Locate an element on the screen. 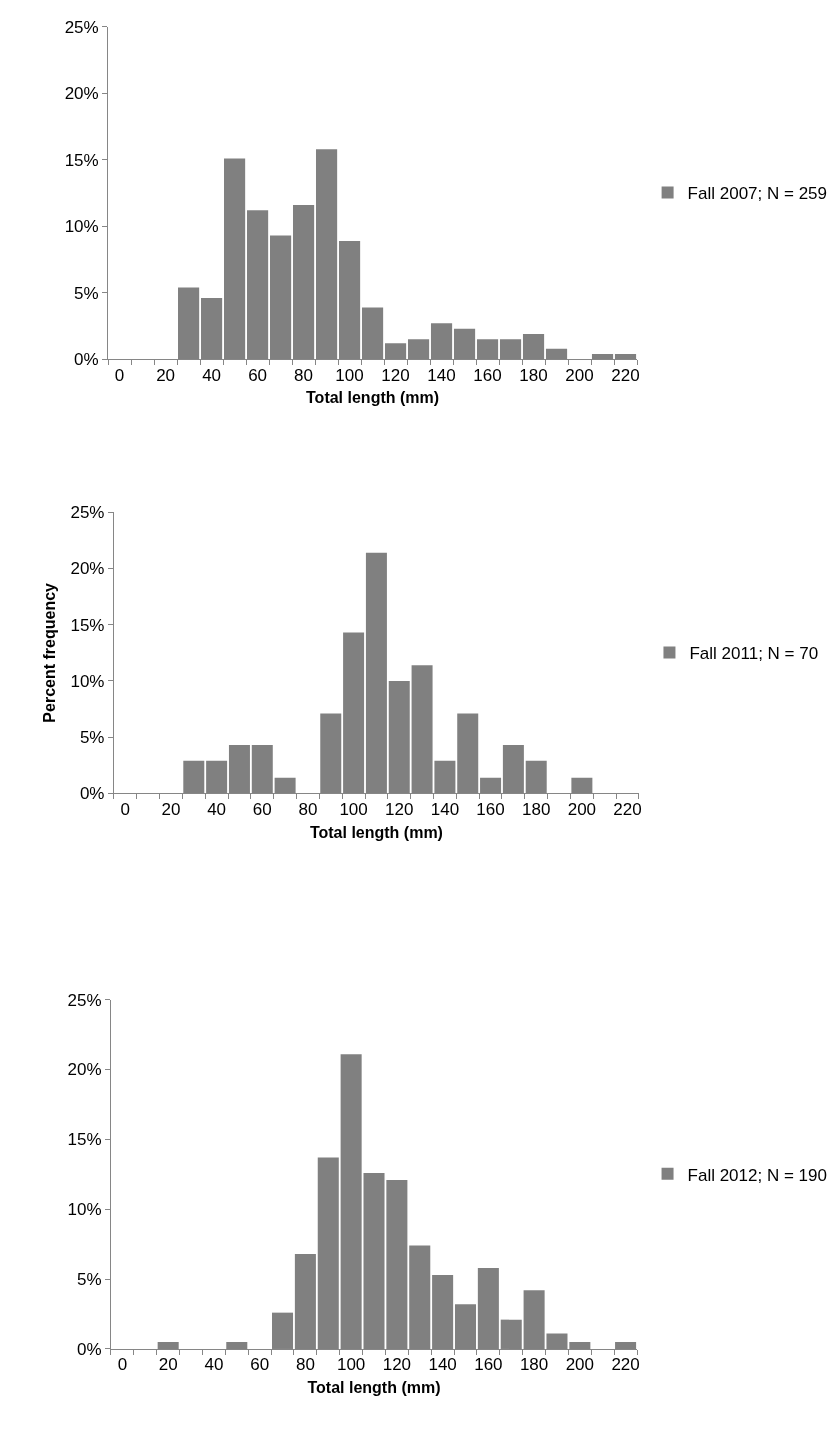 Image resolution: width=833 pixels, height=1431 pixels. y-axis-title: Percent frequency is located at coordinates (50, 652).